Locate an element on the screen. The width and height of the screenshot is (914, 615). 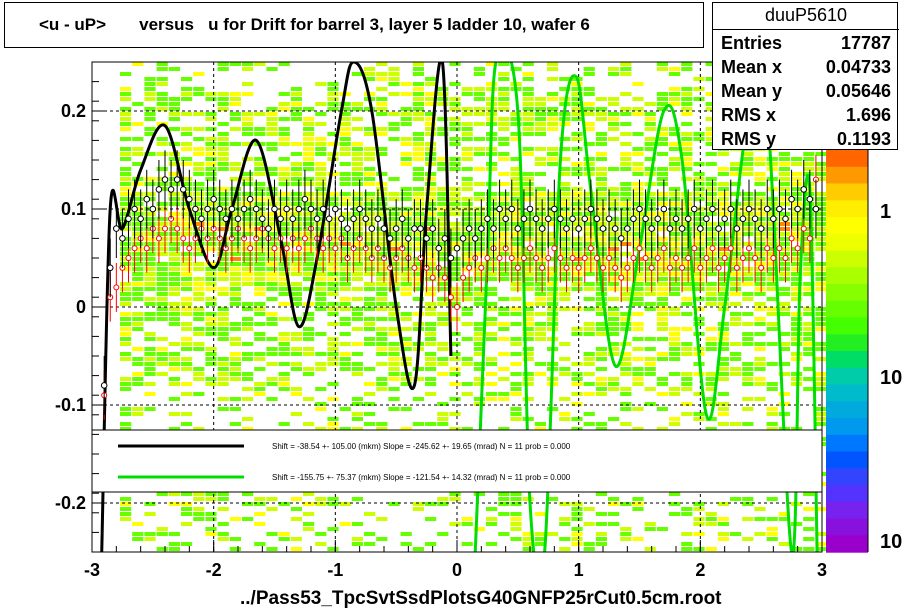
stats-value: 0.1193 is located at coordinates (863, 139).